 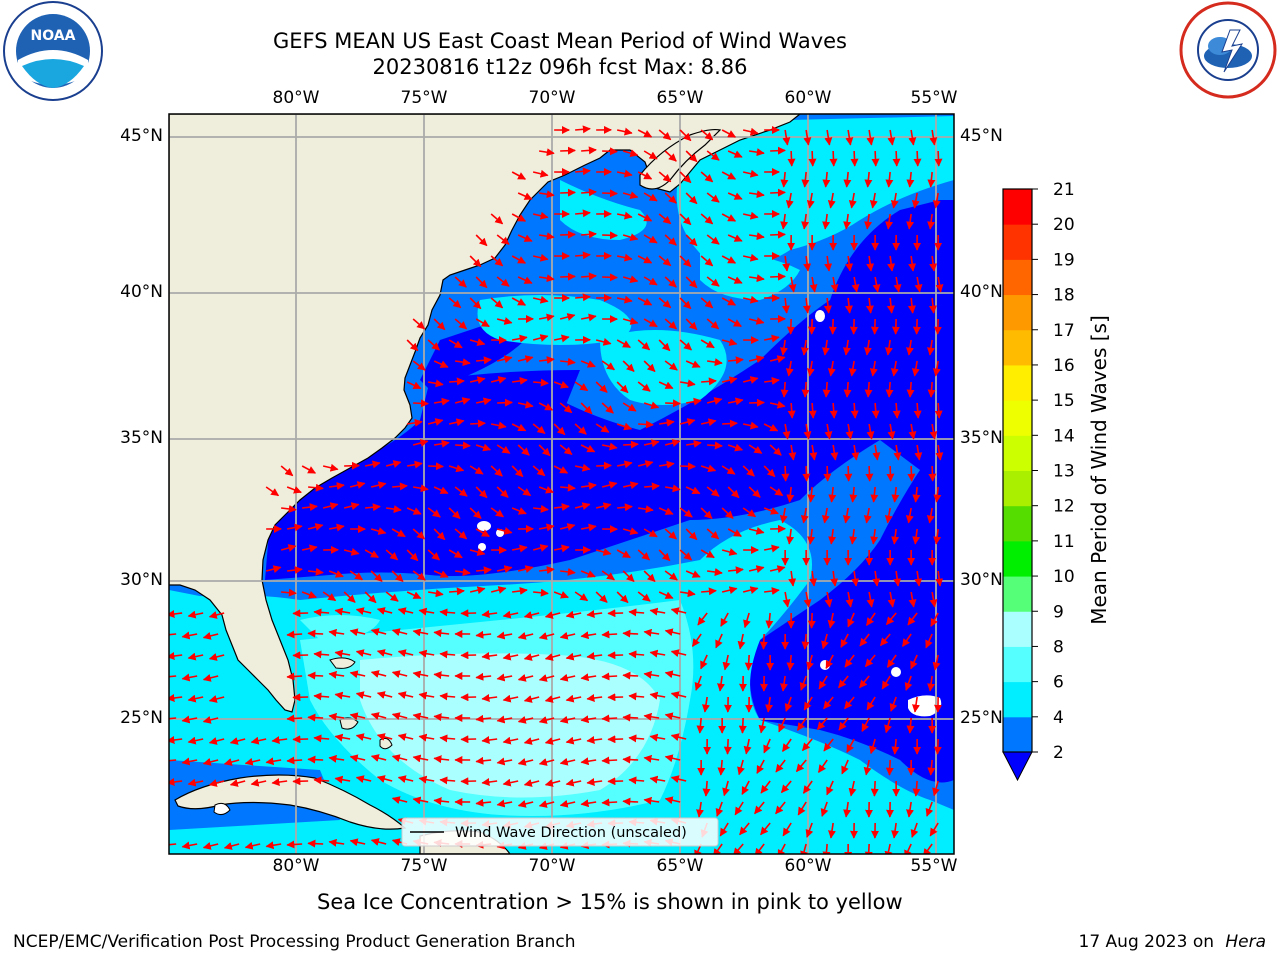 What do you see at coordinates (1064, 436) in the screenshot?
I see `colorbar-tick-label: 14` at bounding box center [1064, 436].